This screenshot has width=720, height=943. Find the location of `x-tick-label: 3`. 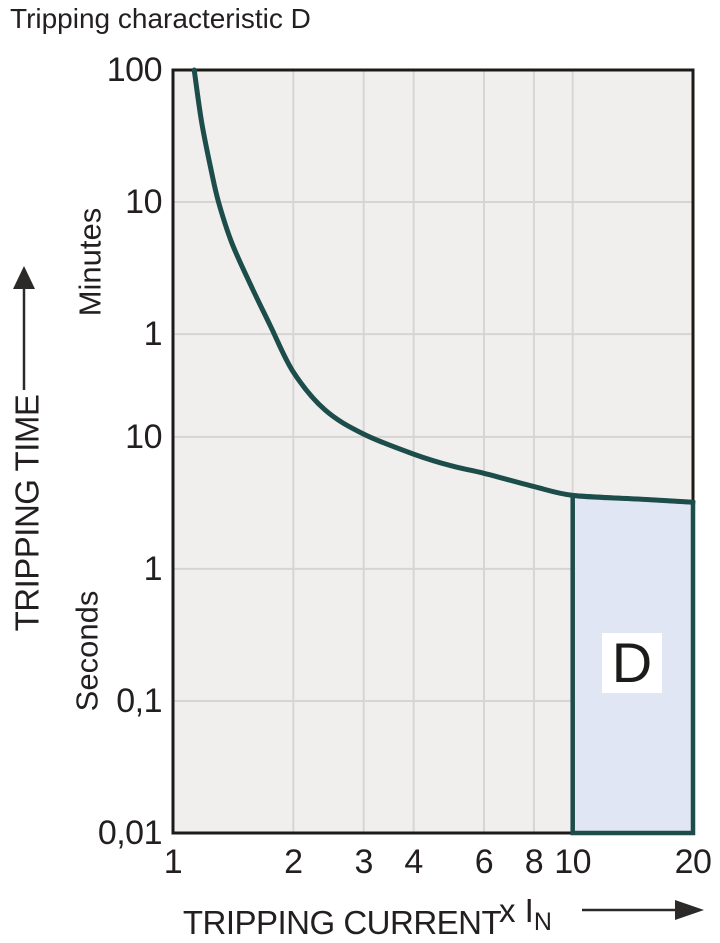

x-tick-label: 3 is located at coordinates (363, 862).